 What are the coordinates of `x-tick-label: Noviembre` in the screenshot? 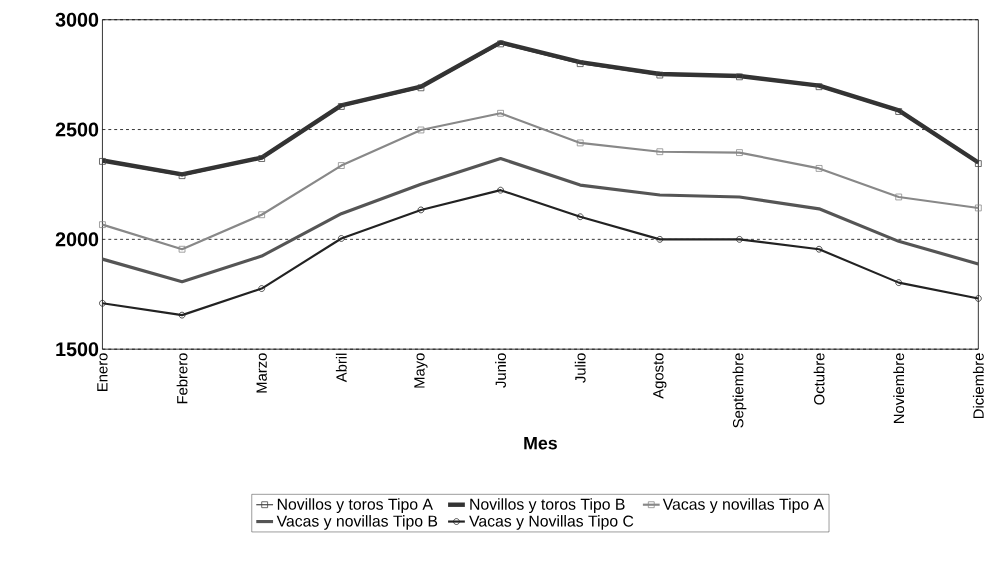 It's located at (899, 388).